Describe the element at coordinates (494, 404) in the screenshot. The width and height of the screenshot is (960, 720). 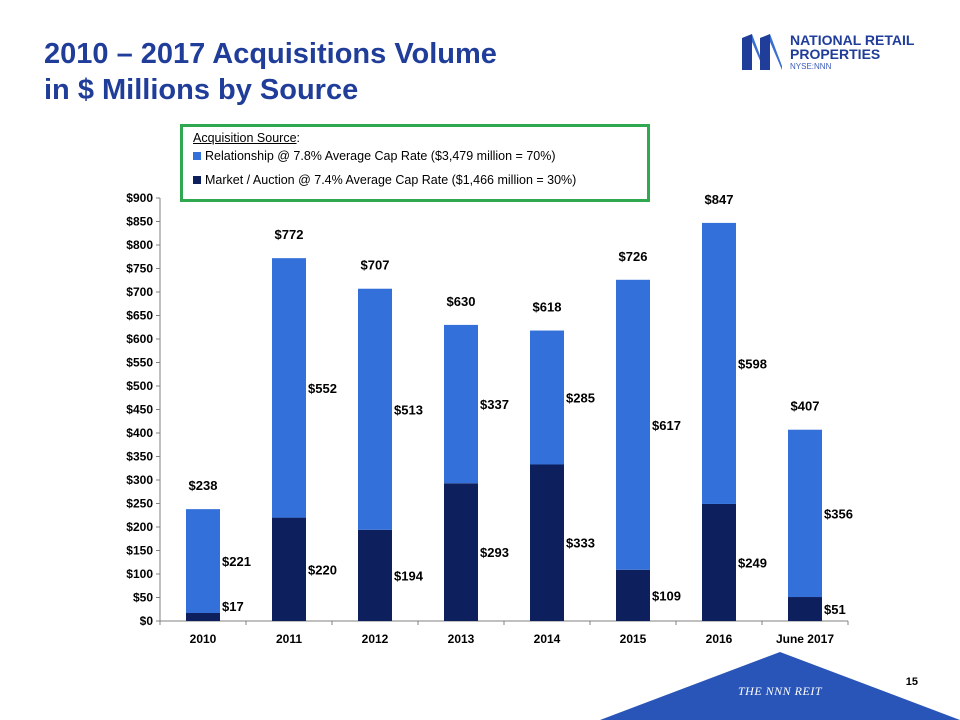
I see `relationship-value-label-3: $337` at that location.